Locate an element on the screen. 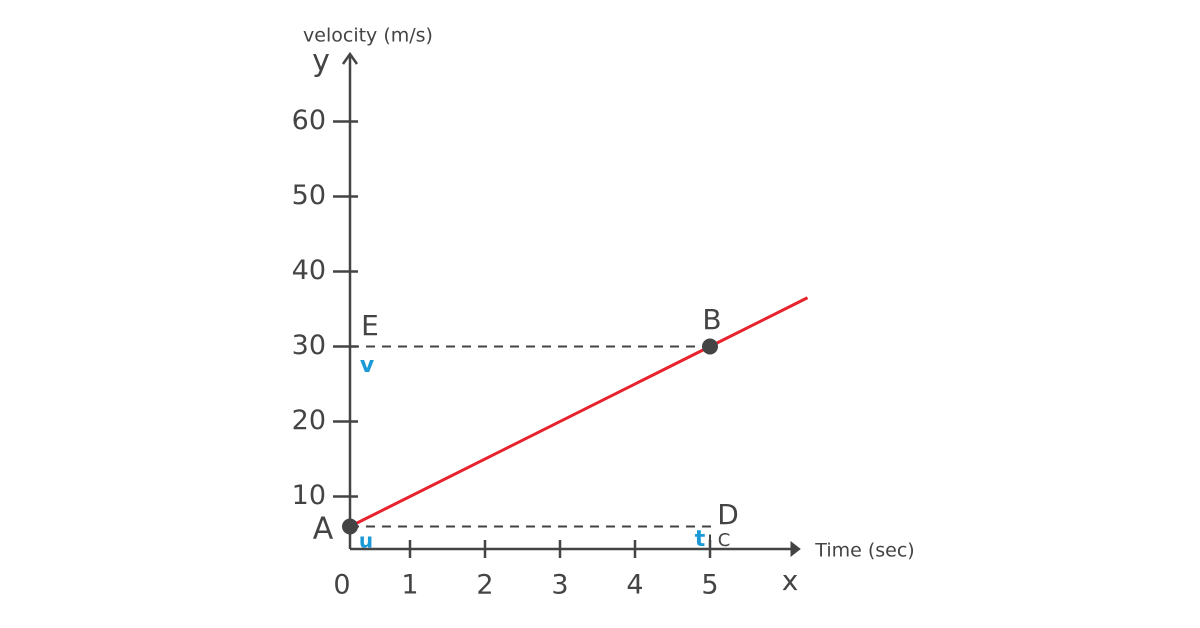  y-axis-letter: y is located at coordinates (321, 61).